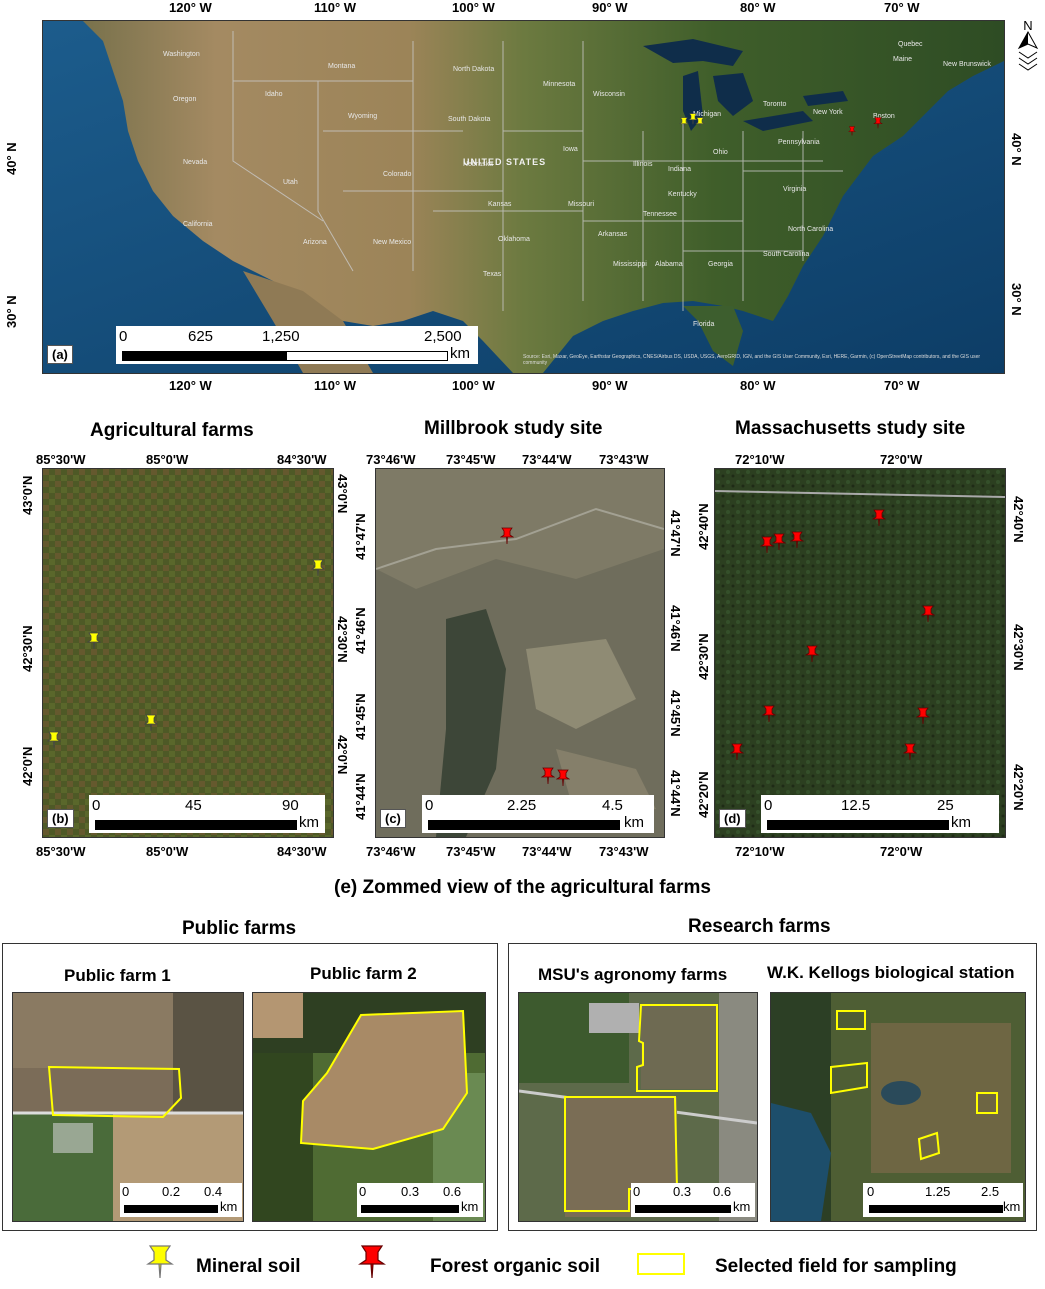 The image size is (1045, 1289). What do you see at coordinates (1028, 44) in the screenshot?
I see `north-arrow-icon: N` at bounding box center [1028, 44].